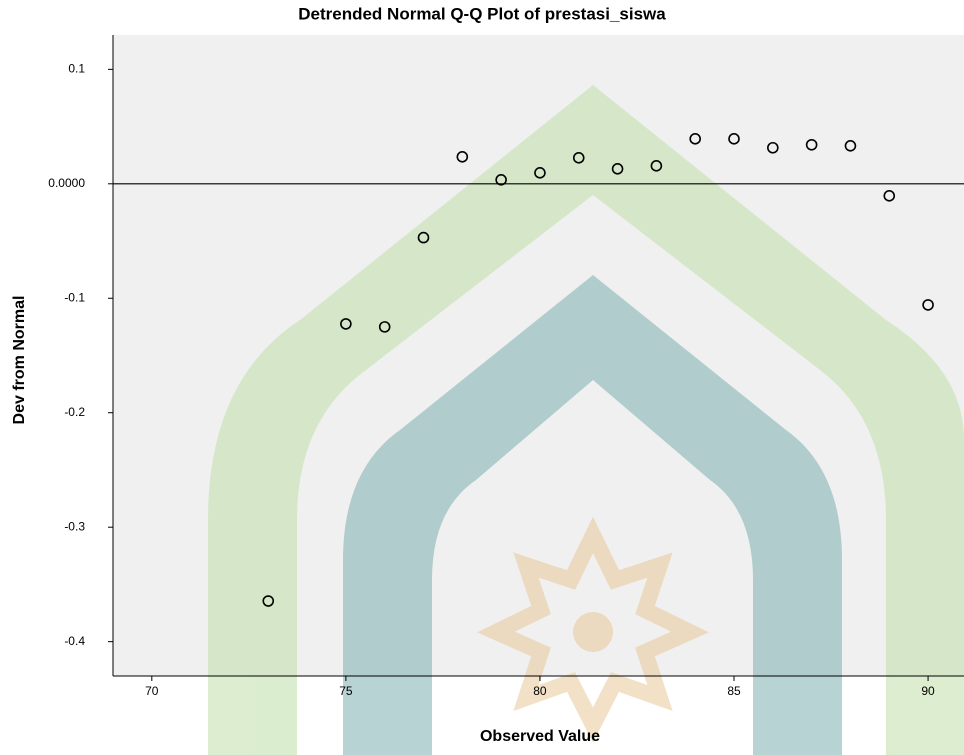 This screenshot has width=964, height=755. Describe the element at coordinates (346, 691) in the screenshot. I see `x-tick-label: 75` at that location.